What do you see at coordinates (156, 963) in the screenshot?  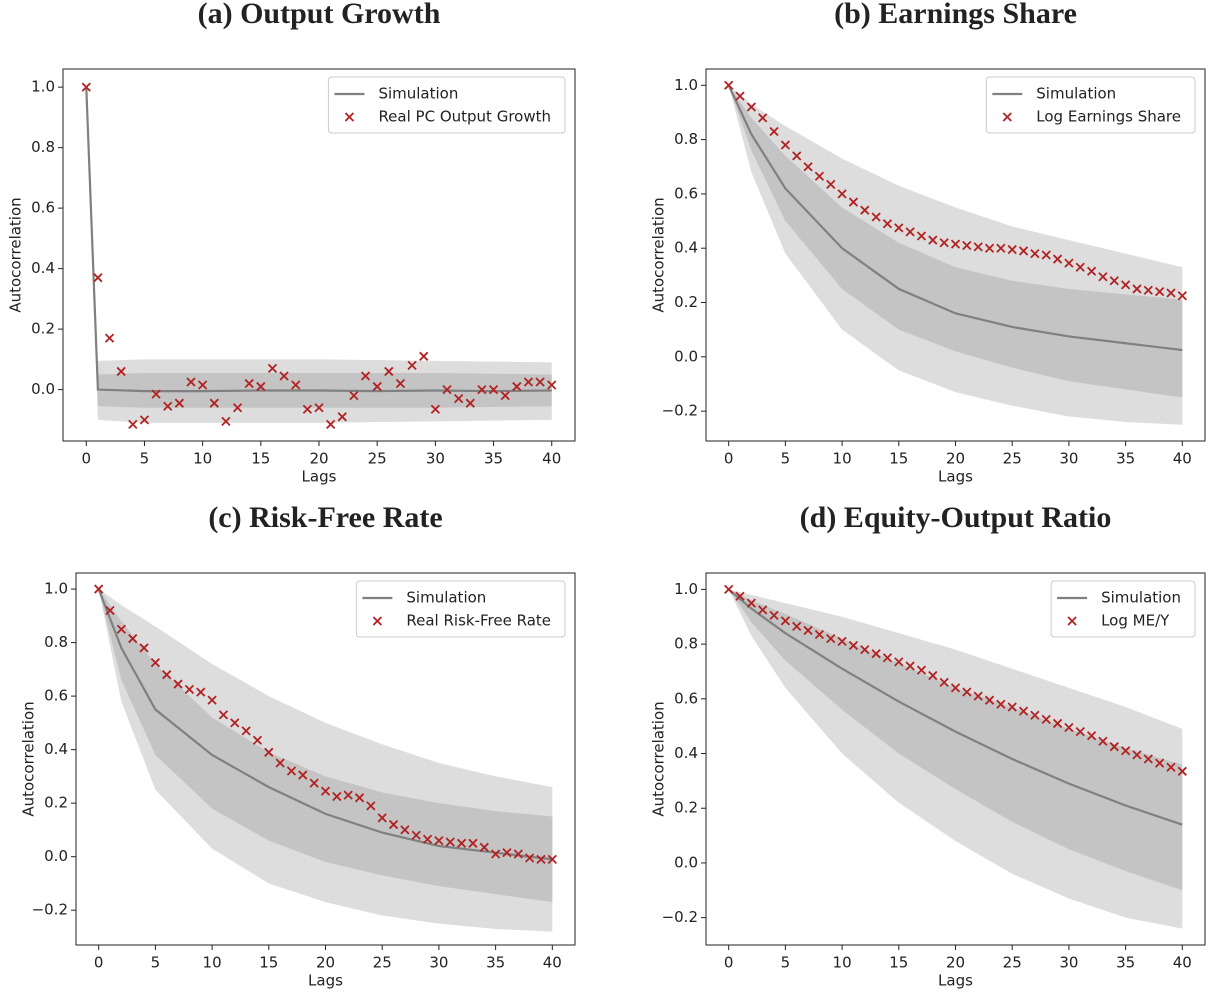 I see `x-tick-label: 5` at bounding box center [156, 963].